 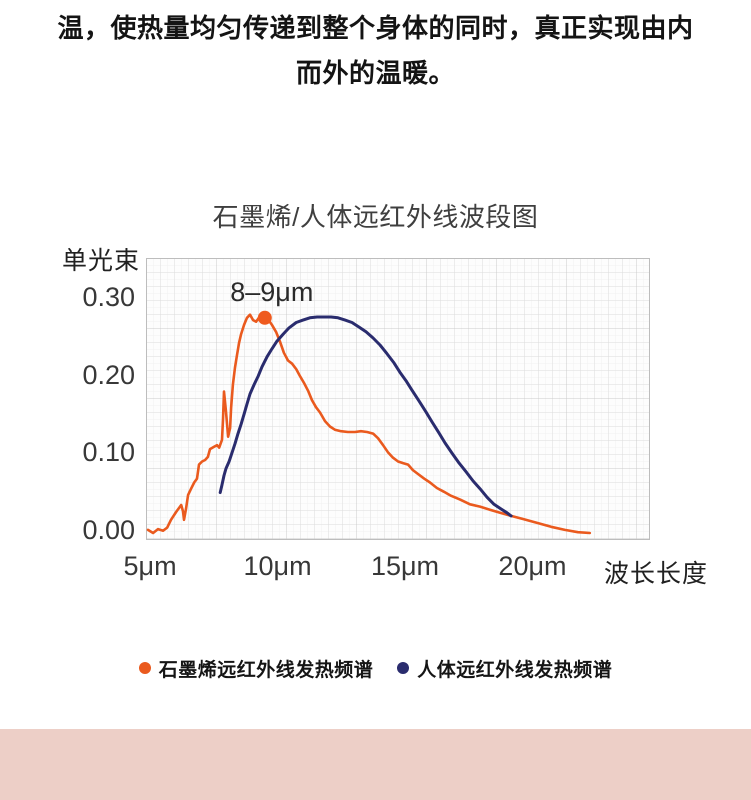 I want to click on x-tick-label: 15μm, so click(x=405, y=566).